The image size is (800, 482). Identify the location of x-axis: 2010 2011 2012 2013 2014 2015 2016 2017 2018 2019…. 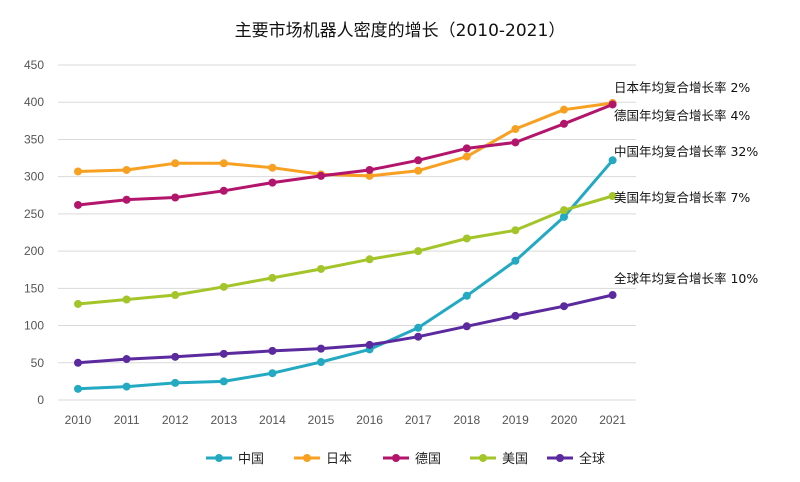
(346, 420).